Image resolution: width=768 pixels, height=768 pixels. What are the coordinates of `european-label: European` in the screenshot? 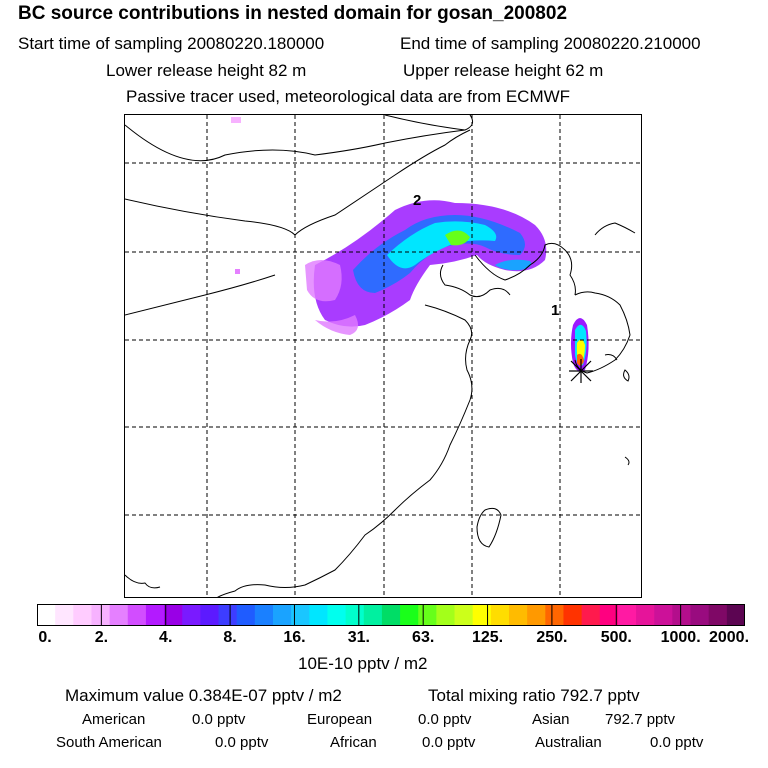 It's located at (340, 719).